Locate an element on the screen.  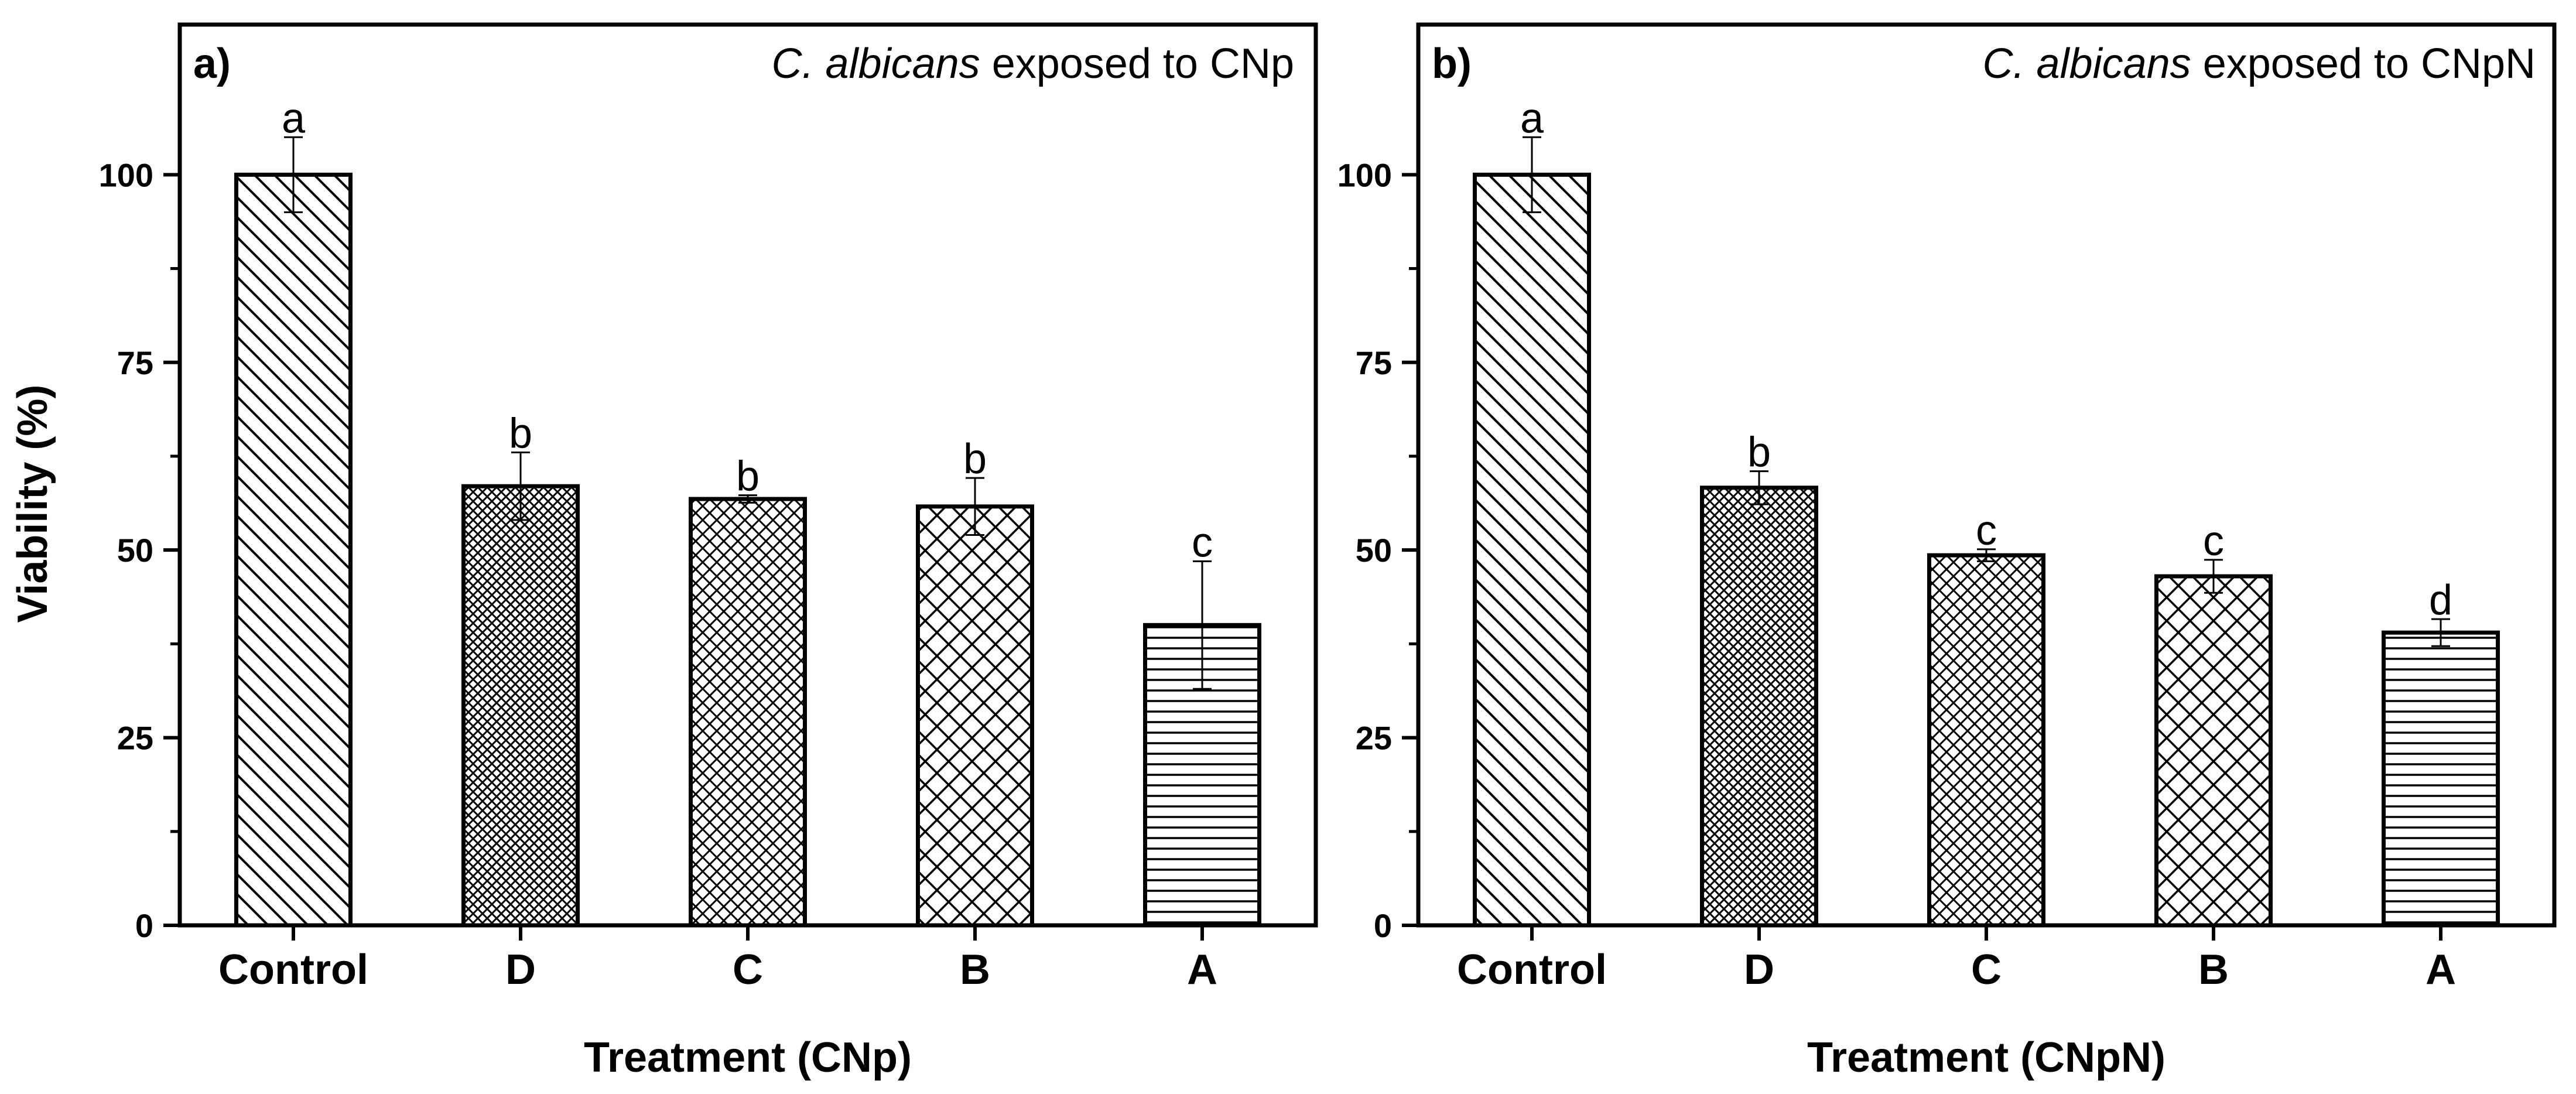
x-axis-title: Treatment (CNpN) is located at coordinates (1986, 1057).